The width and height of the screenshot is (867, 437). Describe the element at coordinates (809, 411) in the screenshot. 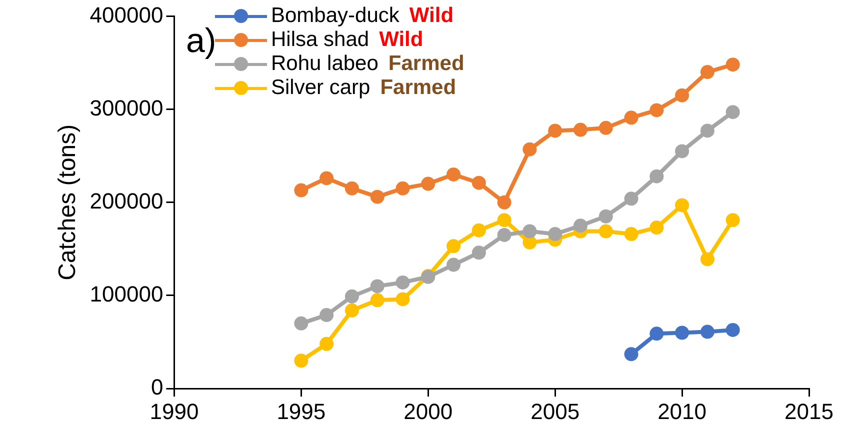

I see `x-tick-label: 2015` at that location.